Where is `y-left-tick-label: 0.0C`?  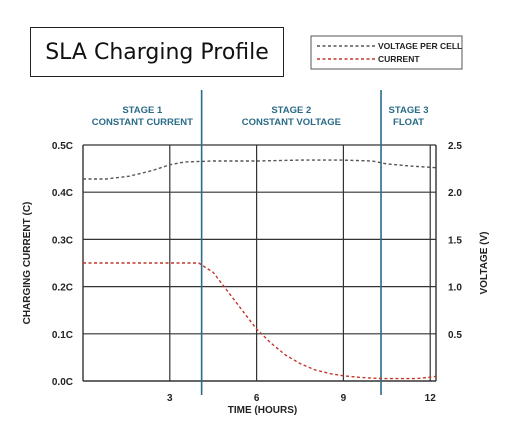 y-left-tick-label: 0.0C is located at coordinates (62, 382).